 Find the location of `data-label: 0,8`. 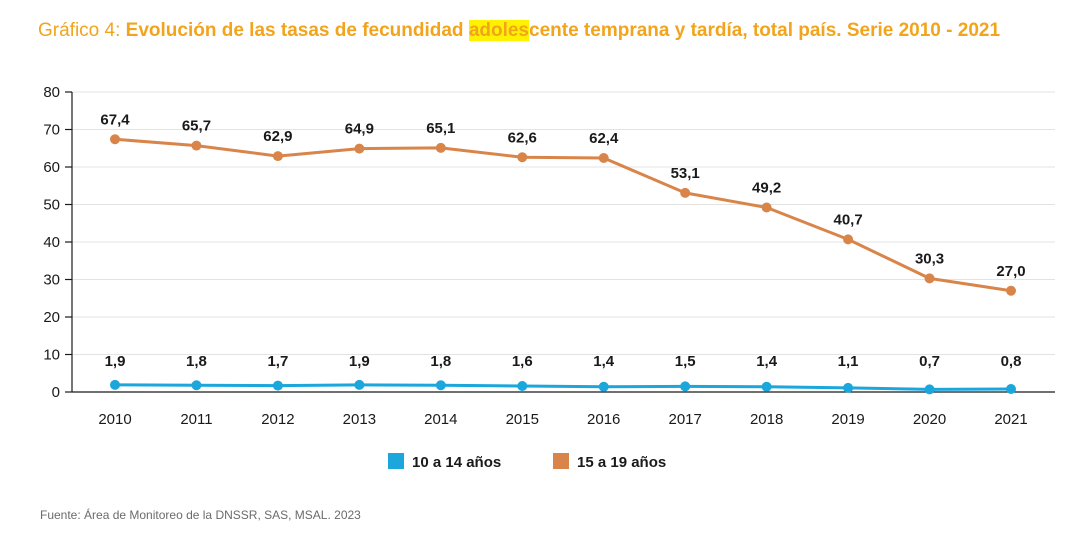

data-label: 0,8 is located at coordinates (1011, 361).